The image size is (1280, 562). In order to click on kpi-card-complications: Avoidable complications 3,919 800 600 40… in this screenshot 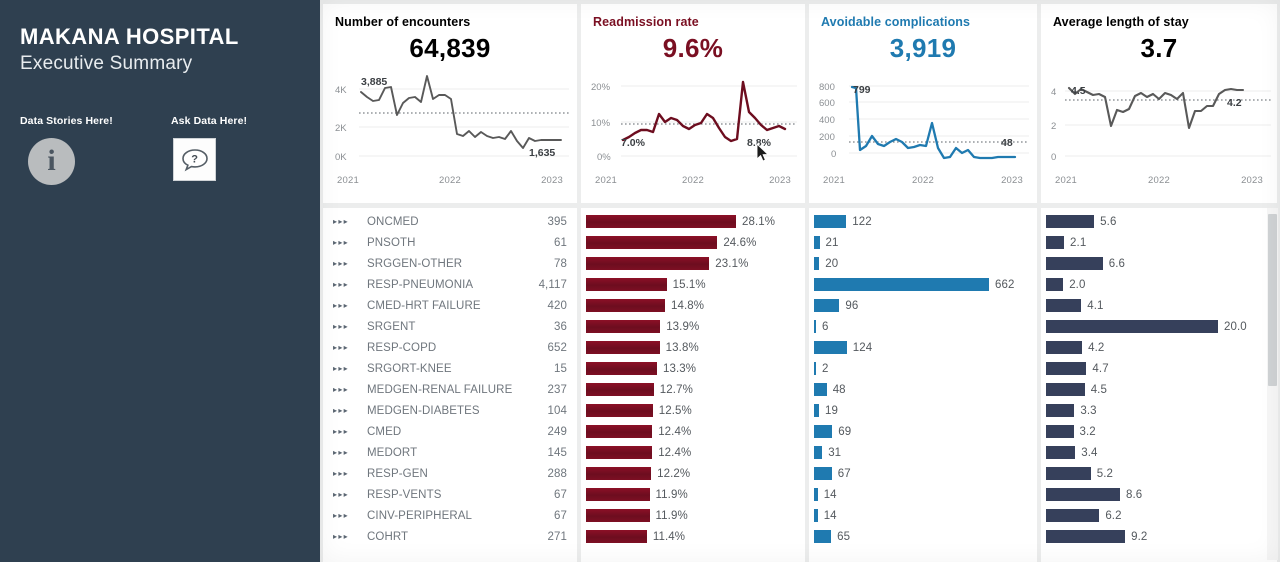, I will do `click(923, 103)`.